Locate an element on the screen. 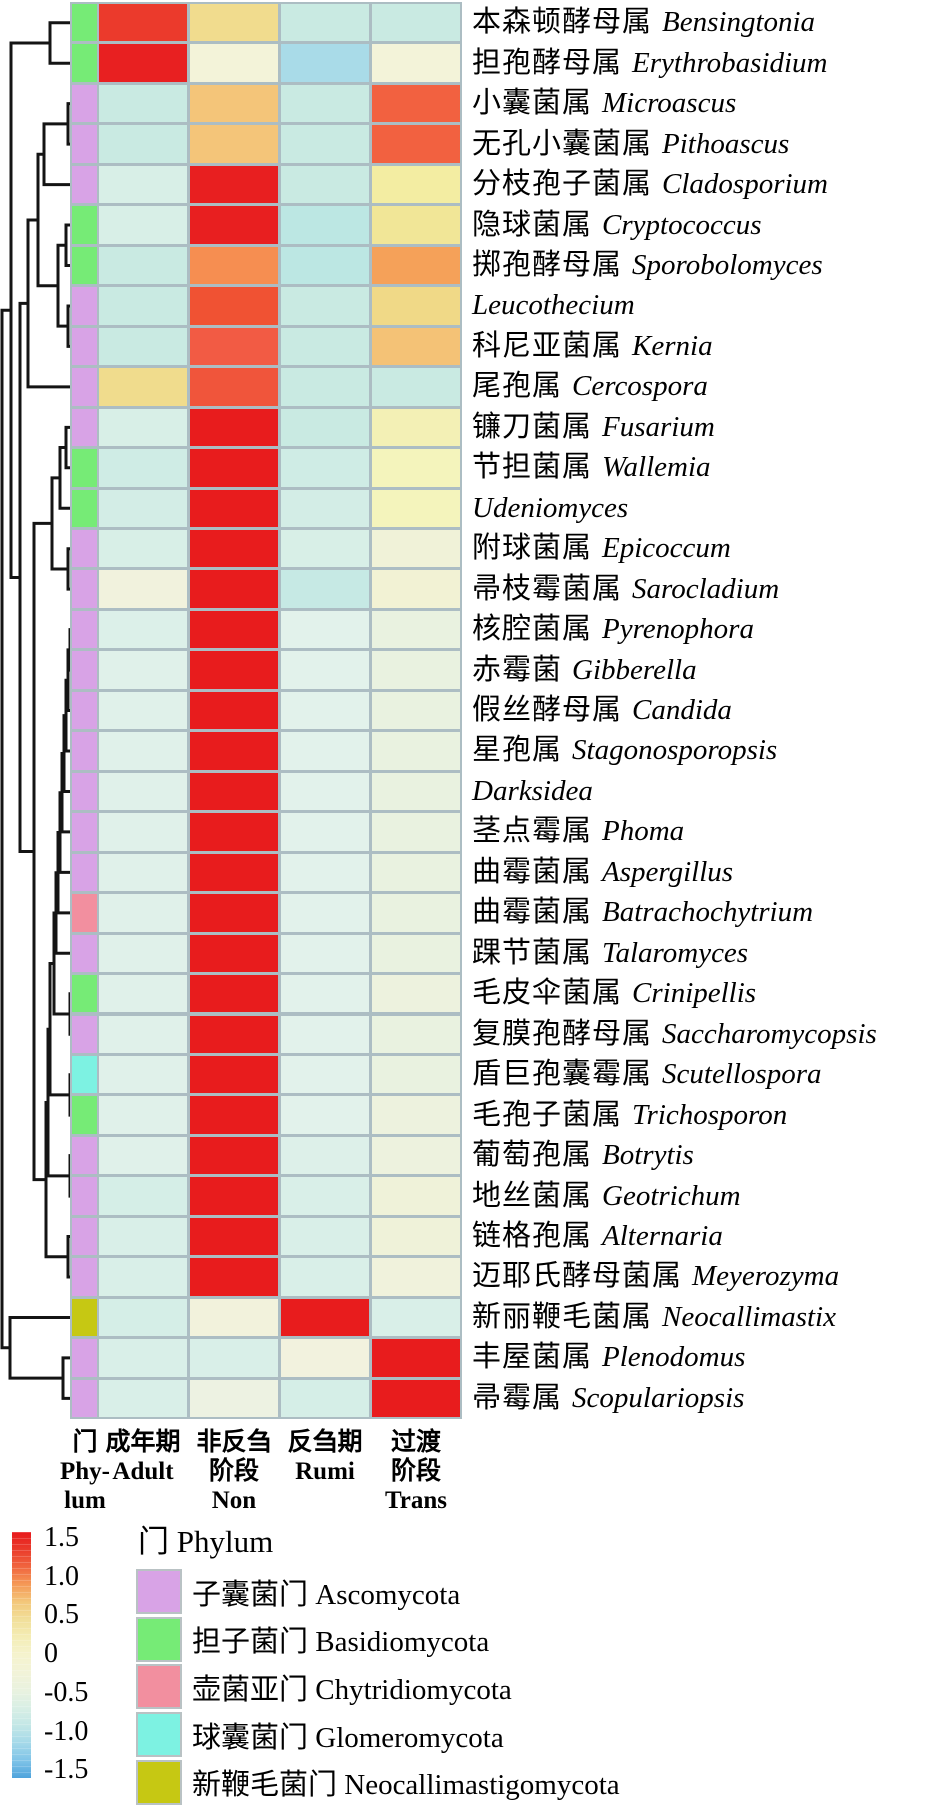 This screenshot has height=1813, width=941. row-label-latin: Cladosporium is located at coordinates (745, 184).